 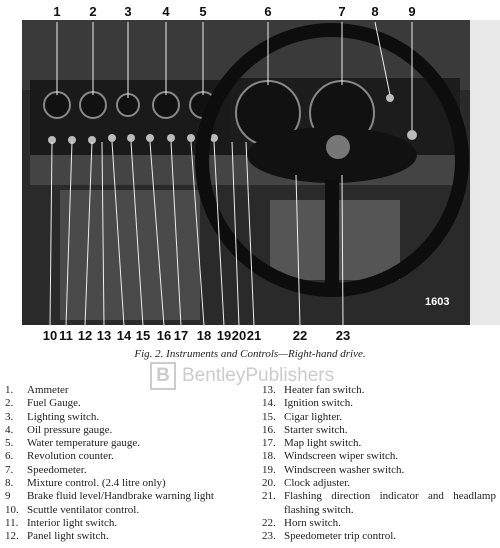 What do you see at coordinates (122, 523) in the screenshot?
I see `legend-item: 11. Interior light switch.` at bounding box center [122, 523].